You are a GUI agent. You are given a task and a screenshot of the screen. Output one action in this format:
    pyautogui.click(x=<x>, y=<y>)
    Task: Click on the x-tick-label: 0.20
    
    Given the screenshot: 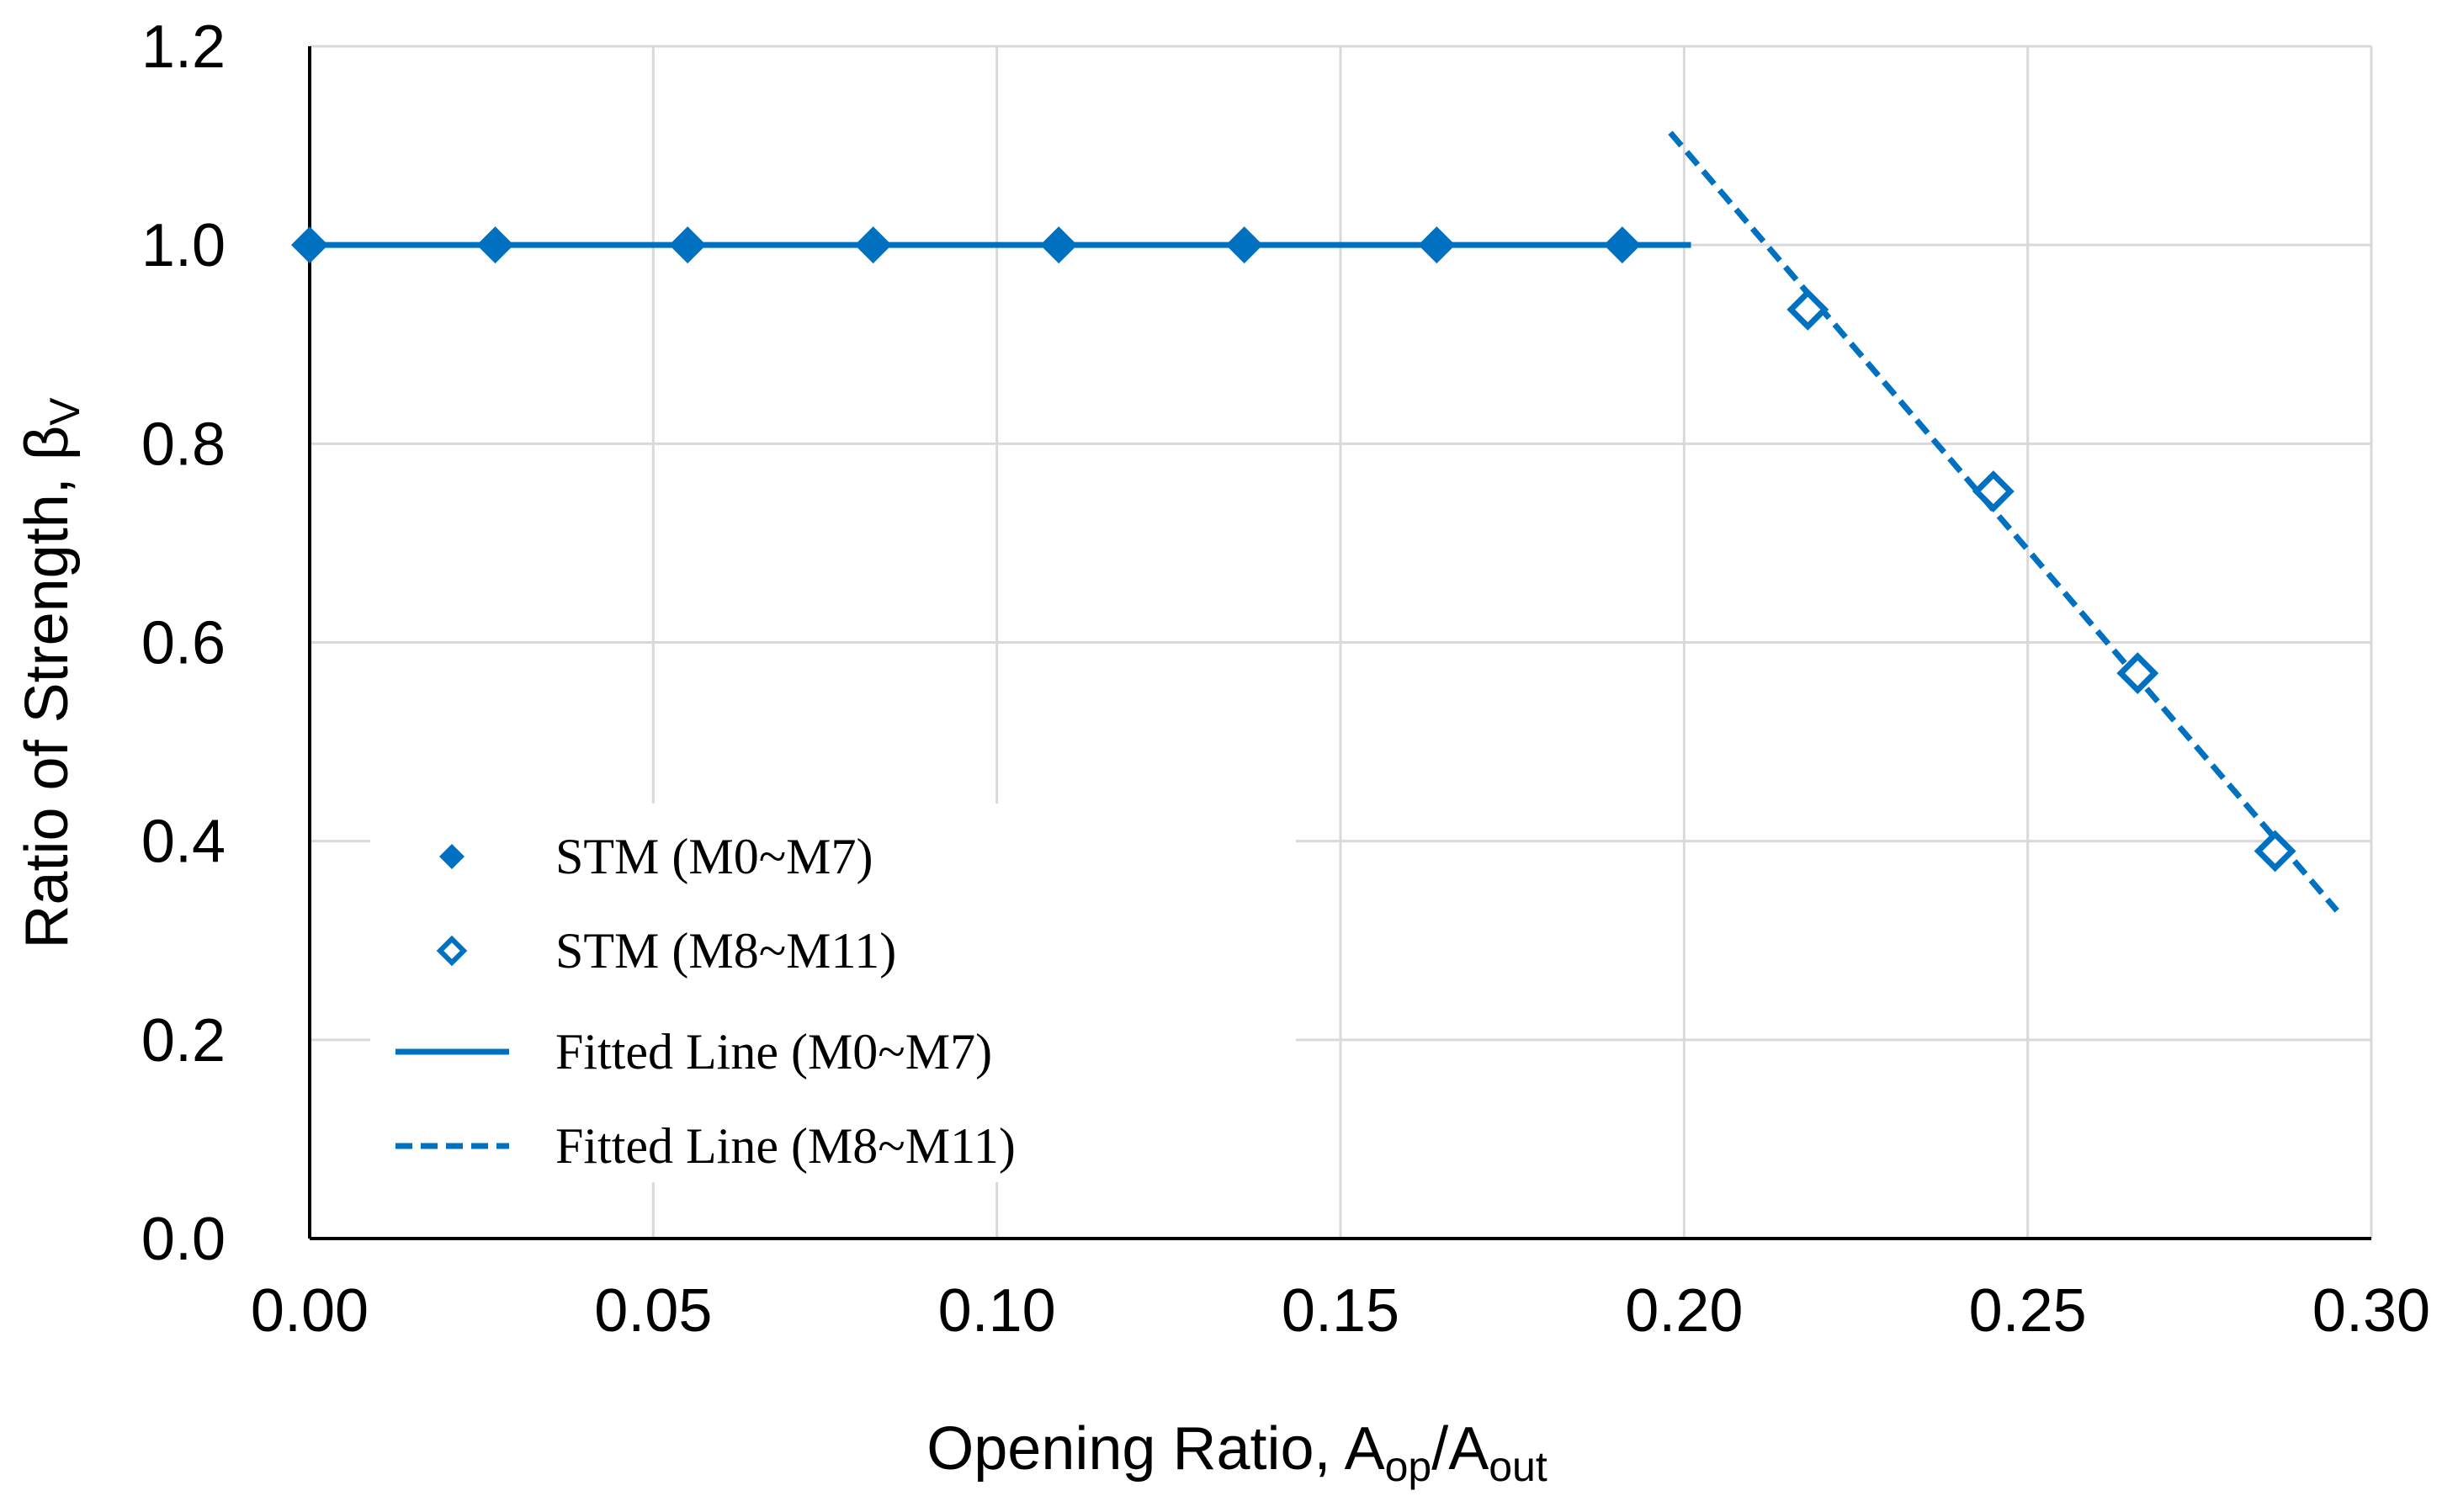 What is the action you would take?
    pyautogui.click(x=1684, y=1311)
    